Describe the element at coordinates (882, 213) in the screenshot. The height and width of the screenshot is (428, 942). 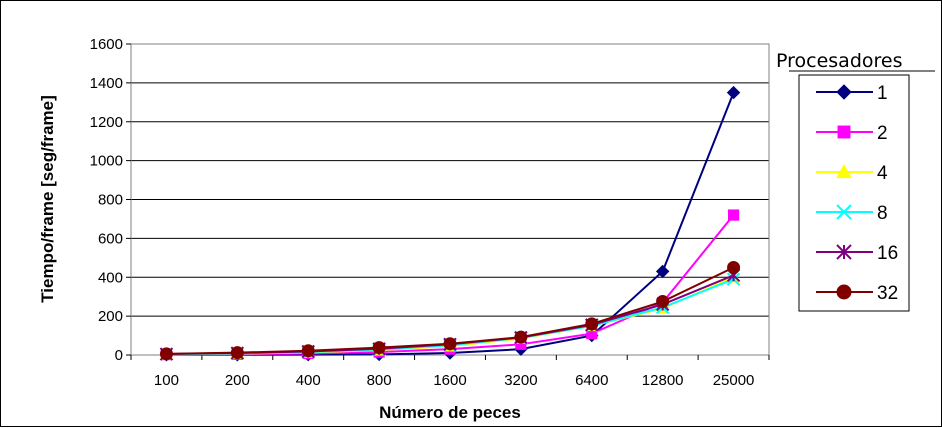
I see `legend-label: 8` at that location.